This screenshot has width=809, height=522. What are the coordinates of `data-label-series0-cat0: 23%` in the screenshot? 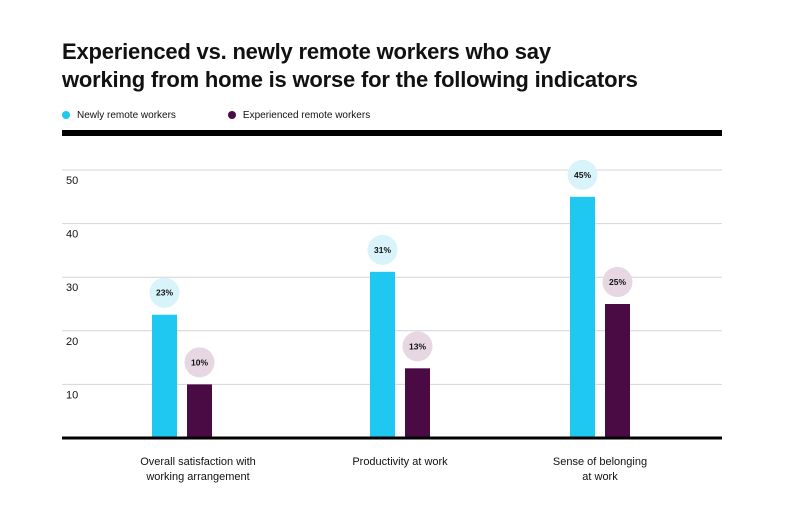 It's located at (164, 293).